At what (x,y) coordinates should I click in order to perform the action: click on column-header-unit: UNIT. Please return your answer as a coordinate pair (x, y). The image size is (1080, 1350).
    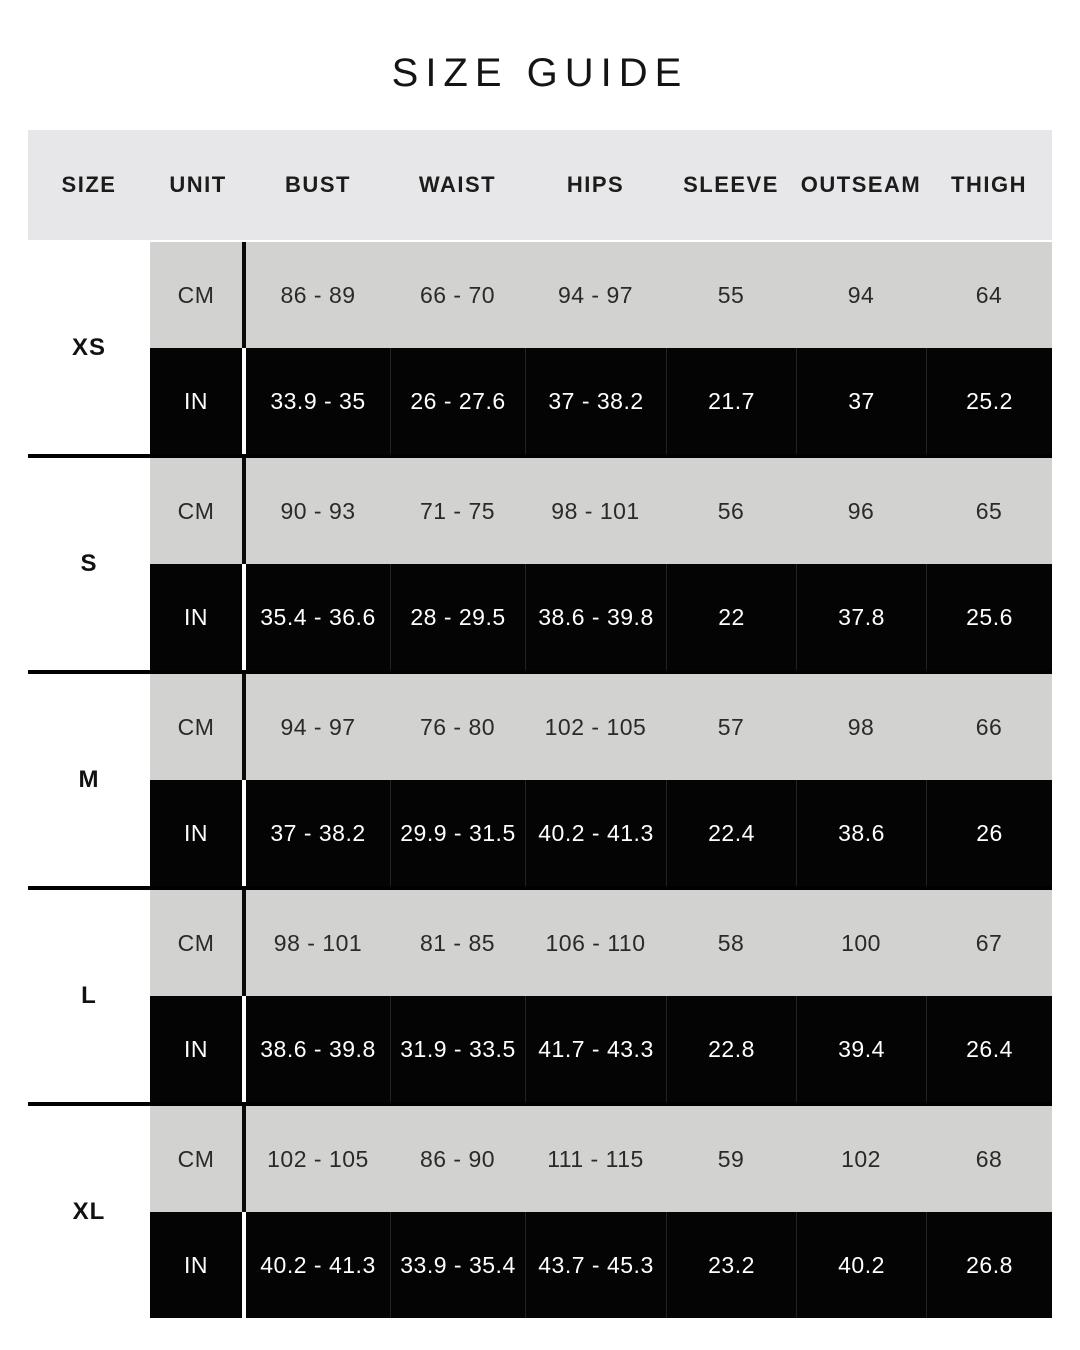
    Looking at the image, I should click on (198, 184).